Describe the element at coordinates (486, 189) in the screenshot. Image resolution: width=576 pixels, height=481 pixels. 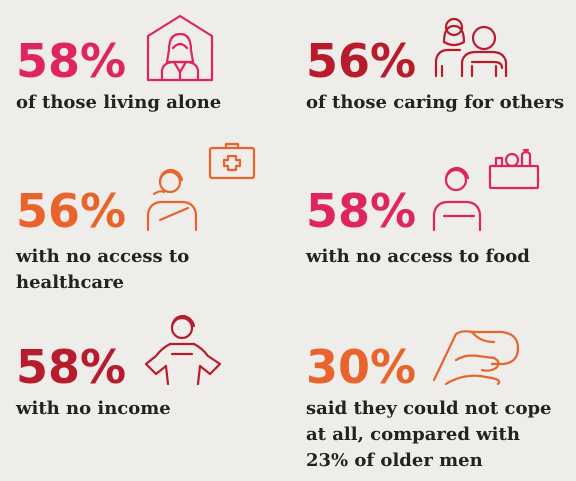
I see `woman-with-food-basket-icon` at that location.